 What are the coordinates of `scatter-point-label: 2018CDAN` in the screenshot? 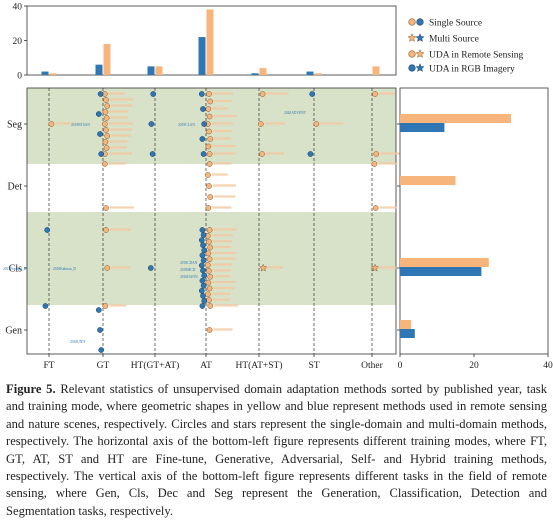 It's located at (189, 263).